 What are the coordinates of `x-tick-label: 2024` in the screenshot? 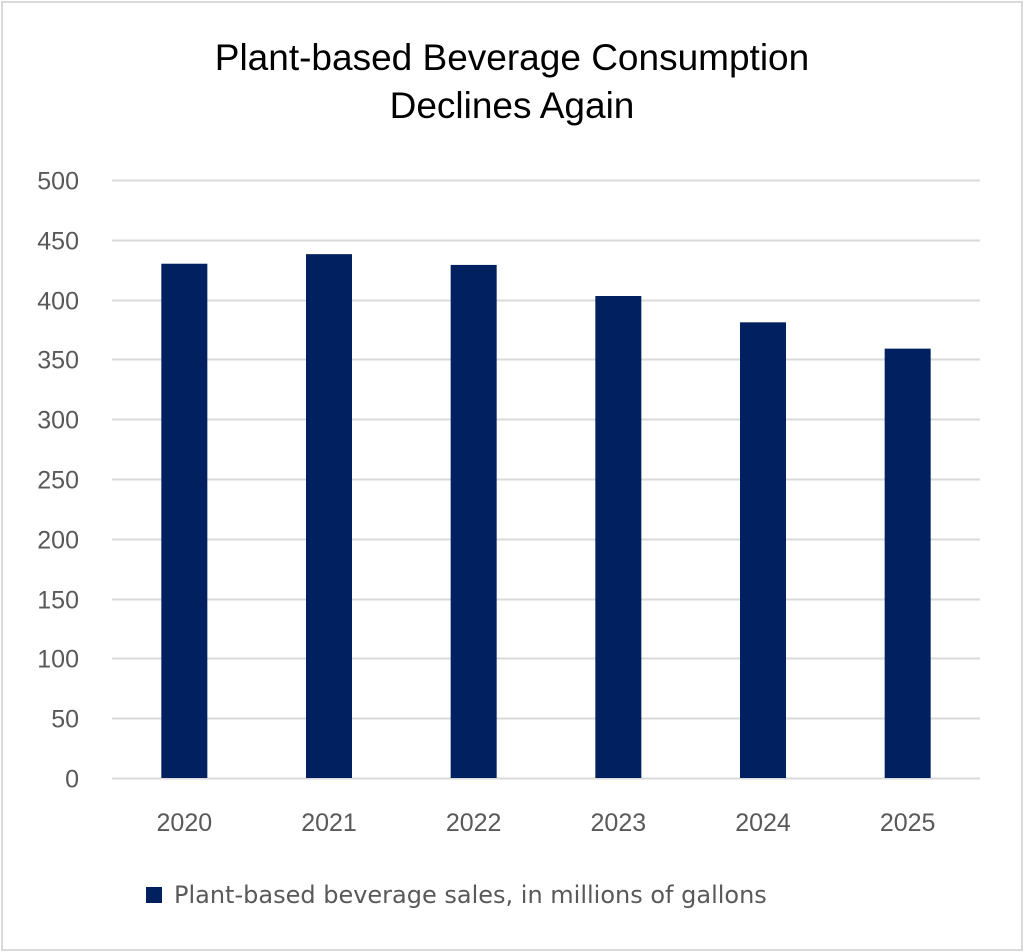 It's located at (763, 823).